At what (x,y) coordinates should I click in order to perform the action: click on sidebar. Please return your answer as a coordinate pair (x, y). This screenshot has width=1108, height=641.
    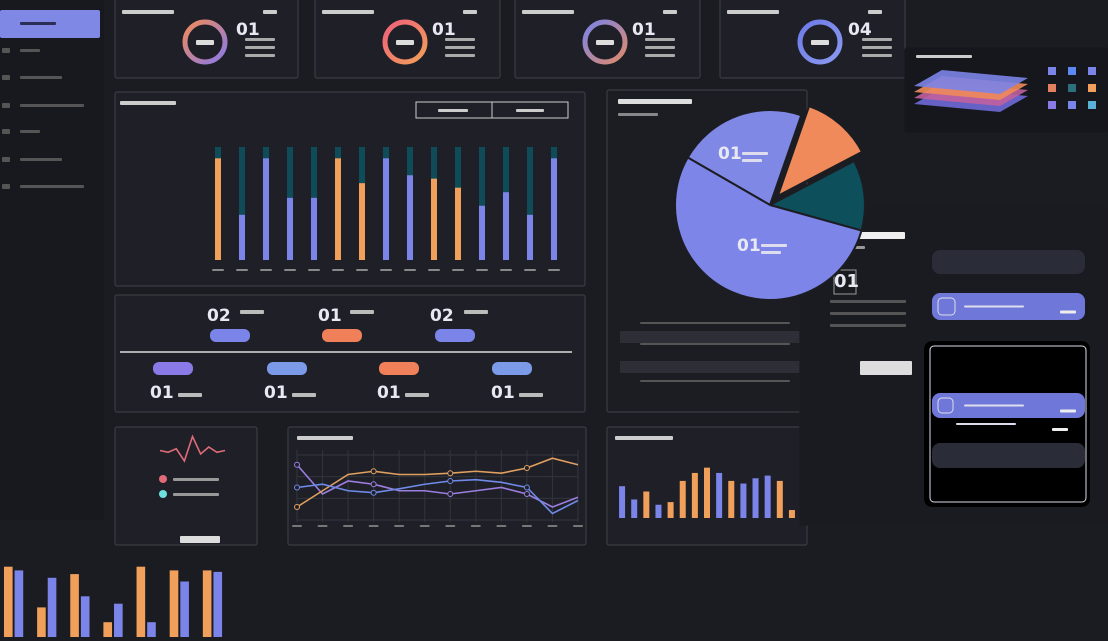
    Looking at the image, I should click on (52, 260).